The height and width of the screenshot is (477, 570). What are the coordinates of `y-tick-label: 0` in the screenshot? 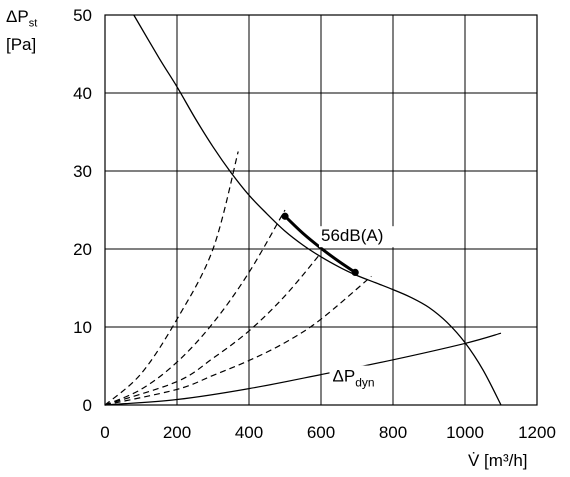 It's located at (87, 405).